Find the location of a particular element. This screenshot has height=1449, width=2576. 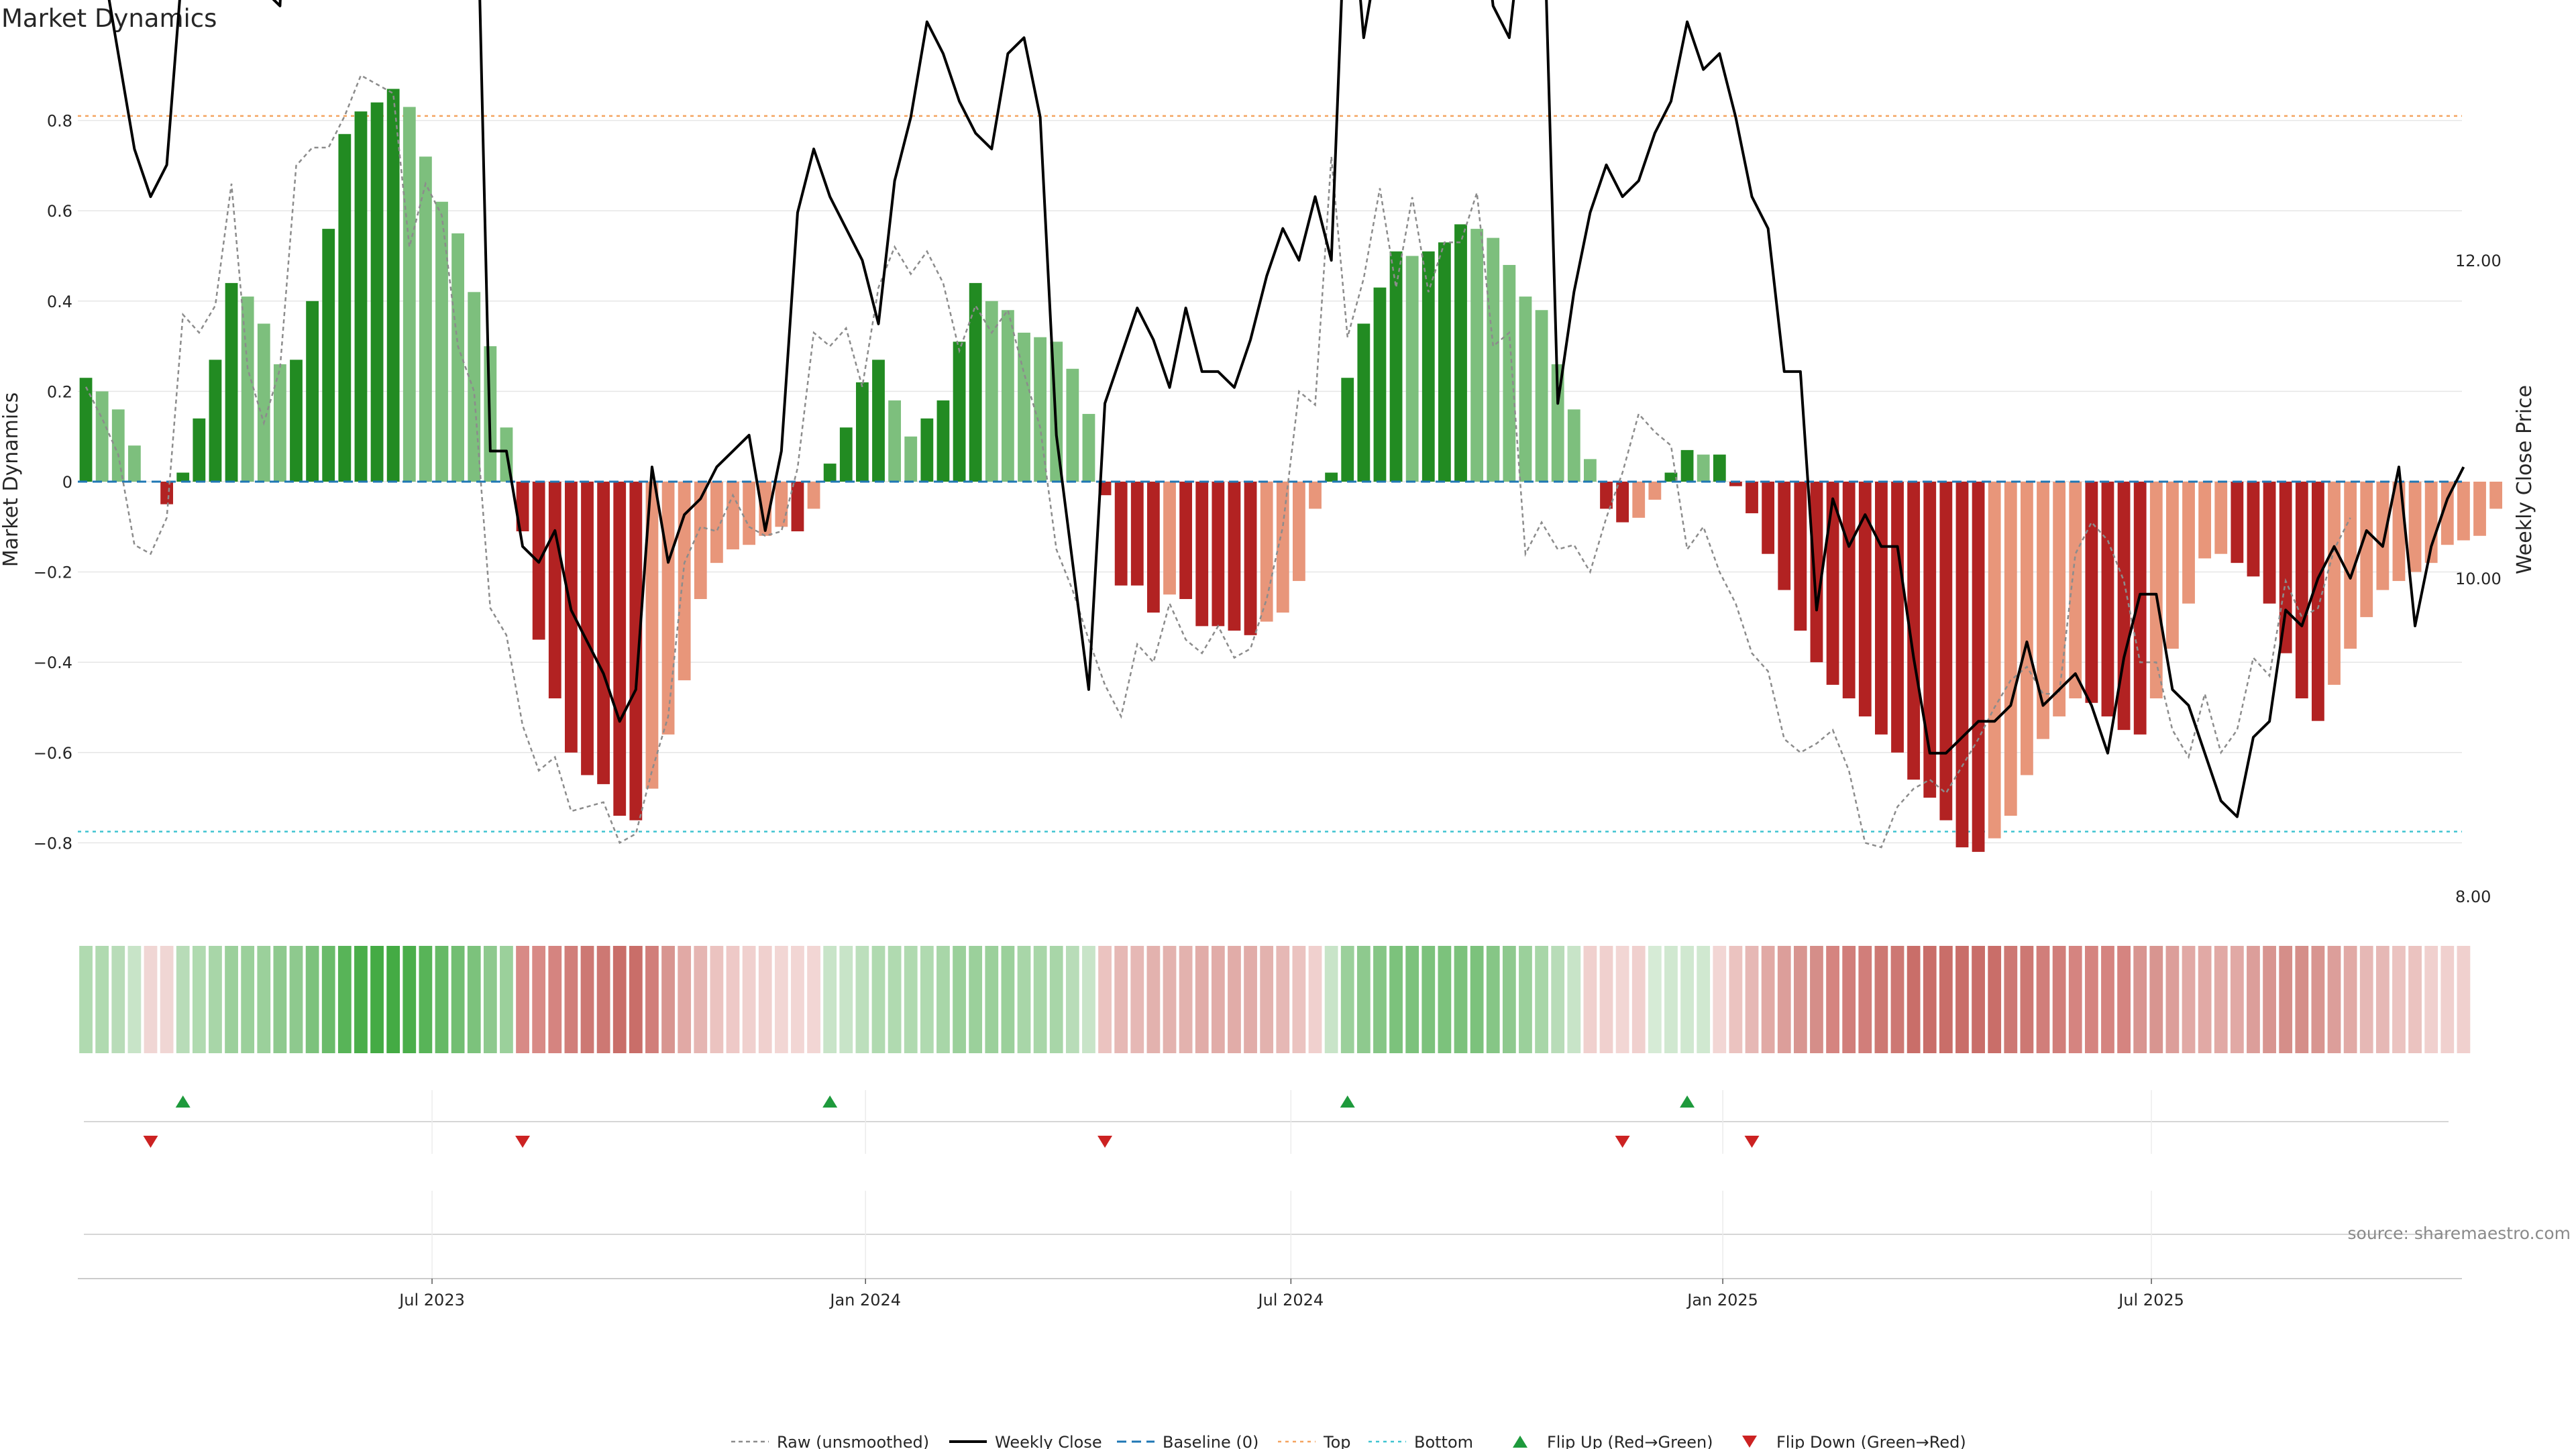

y-tick-label: 0.8 is located at coordinates (59, 121).